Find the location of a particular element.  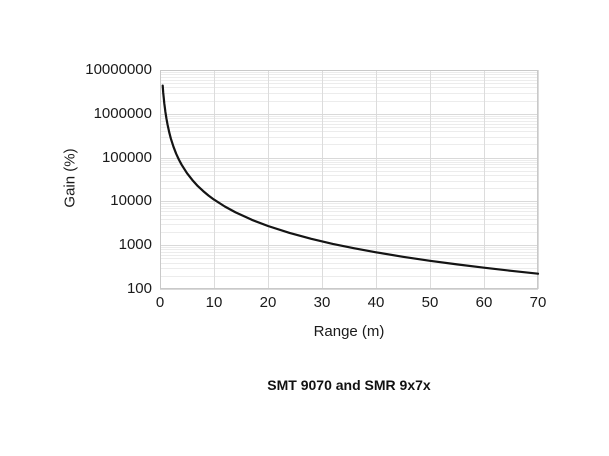

x-tick-label: 70 is located at coordinates (538, 302).